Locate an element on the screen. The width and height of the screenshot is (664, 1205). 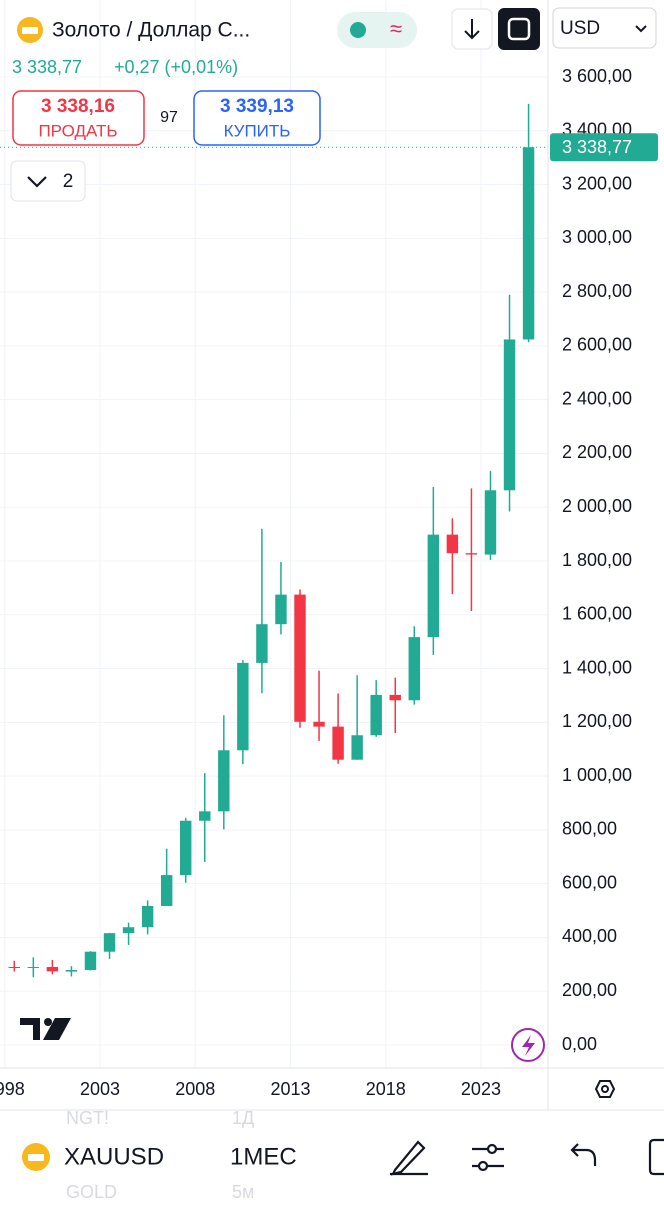
x-tick-label: 1998 is located at coordinates (12, 1089).